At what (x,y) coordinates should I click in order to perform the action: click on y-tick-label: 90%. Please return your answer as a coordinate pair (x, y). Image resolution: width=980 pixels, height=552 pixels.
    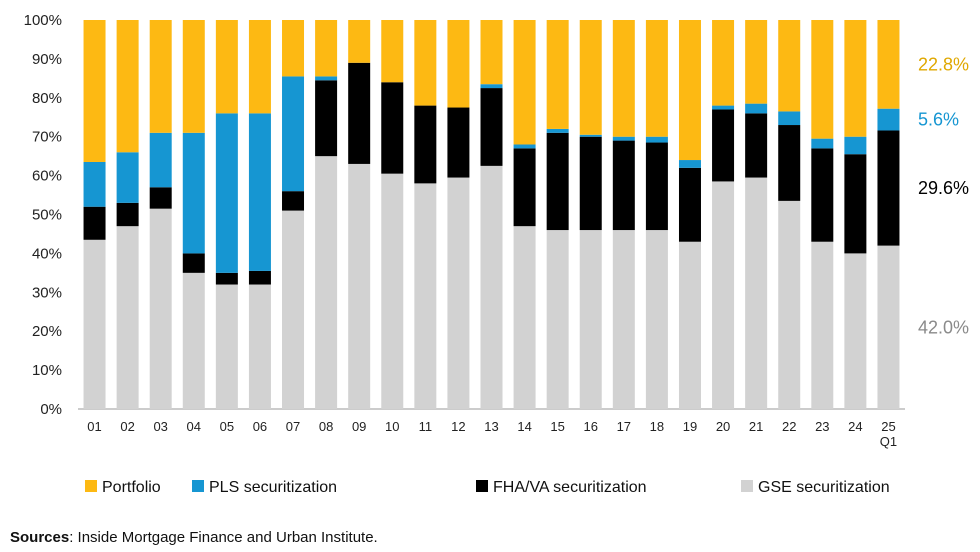
    Looking at the image, I should click on (47, 59).